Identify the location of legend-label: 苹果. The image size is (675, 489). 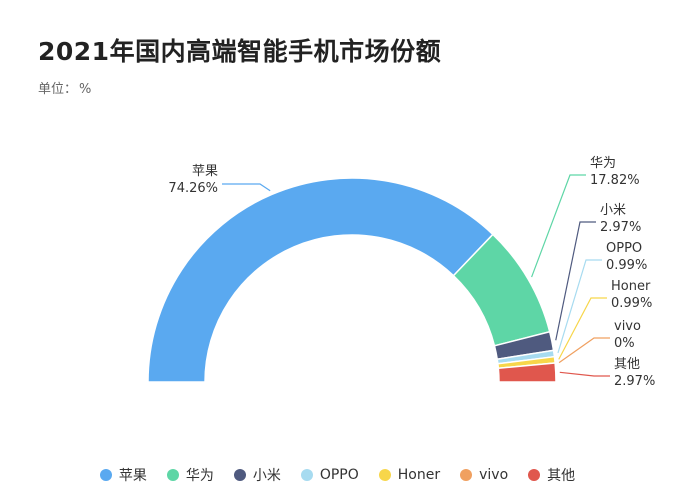
(132, 476).